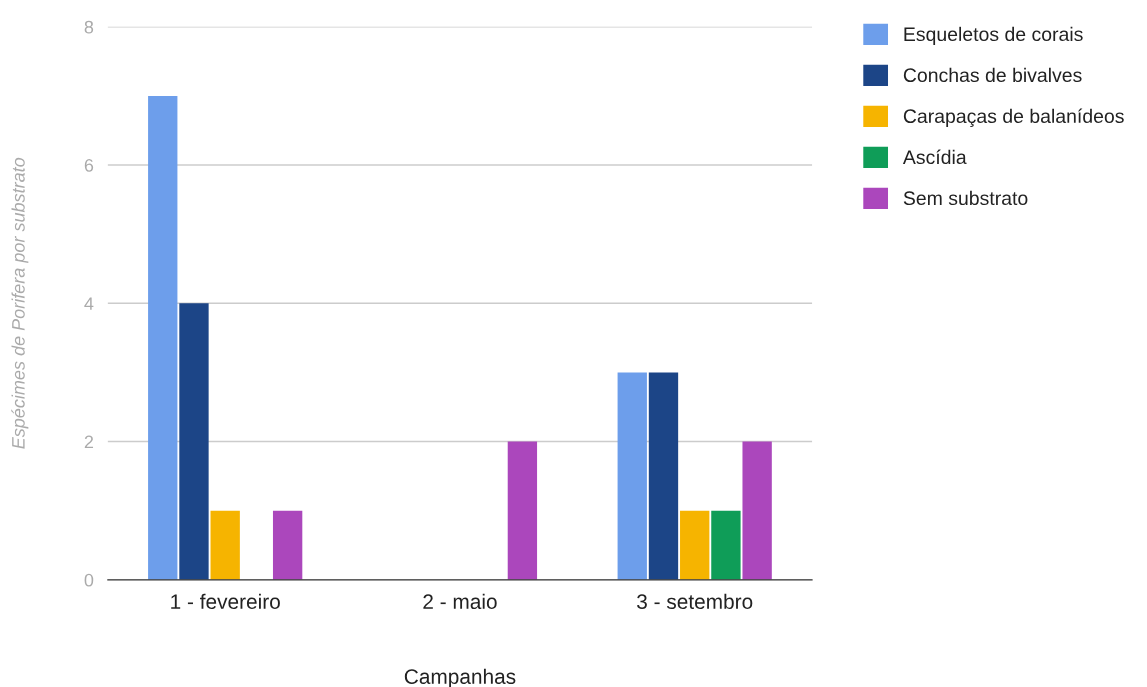 This screenshot has height=687, width=1147. What do you see at coordinates (20, 303) in the screenshot?
I see `y-axis-title: Espécimes de Porifera por substrato` at bounding box center [20, 303].